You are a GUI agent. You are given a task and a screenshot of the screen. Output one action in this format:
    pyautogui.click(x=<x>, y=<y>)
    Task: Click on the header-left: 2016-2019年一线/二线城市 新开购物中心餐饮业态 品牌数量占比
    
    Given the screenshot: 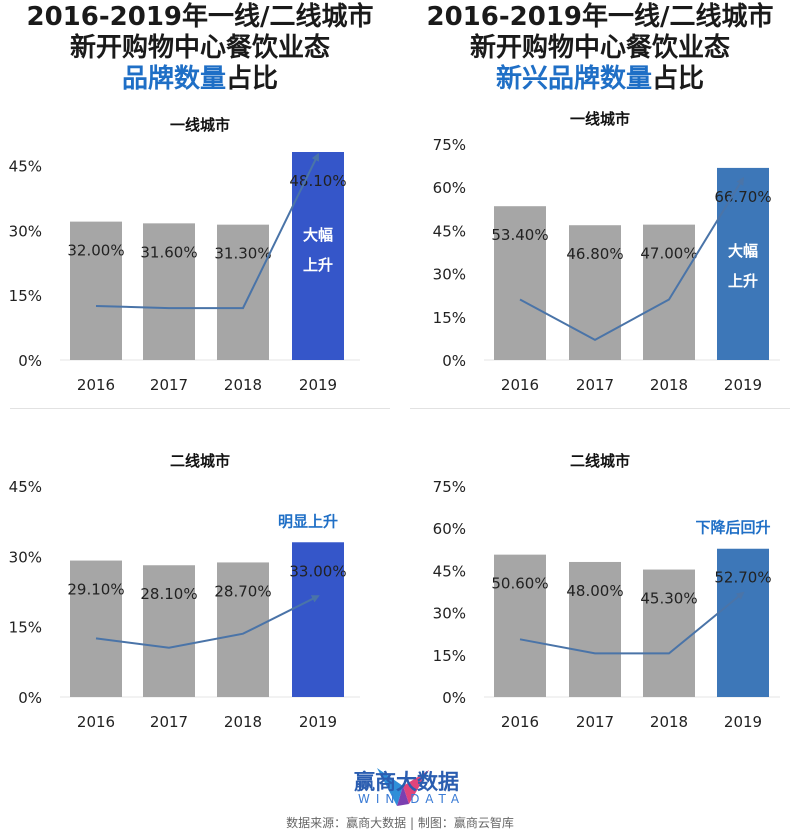 What is the action you would take?
    pyautogui.click(x=200, y=48)
    